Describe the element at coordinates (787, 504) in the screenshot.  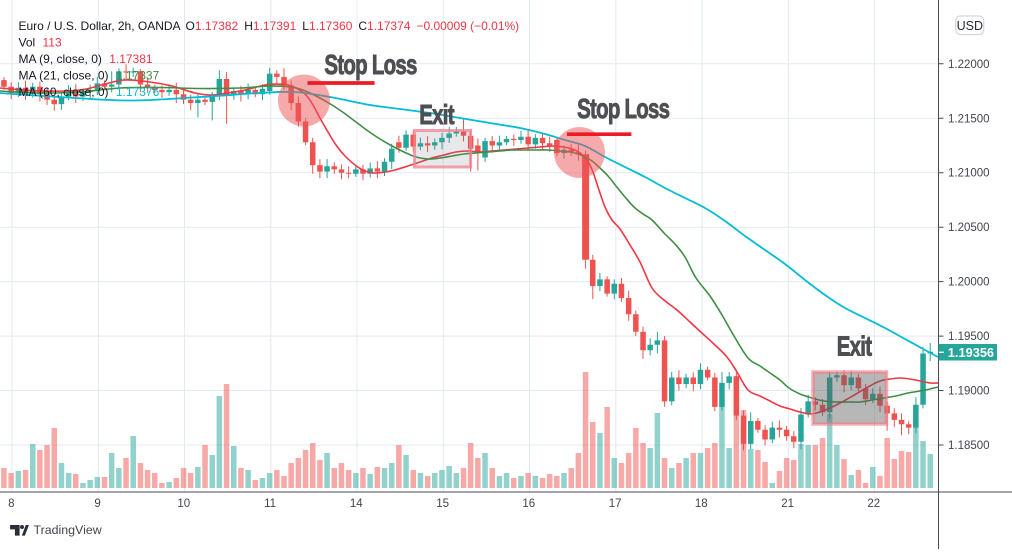
I see `svg-text: 21` at that location.